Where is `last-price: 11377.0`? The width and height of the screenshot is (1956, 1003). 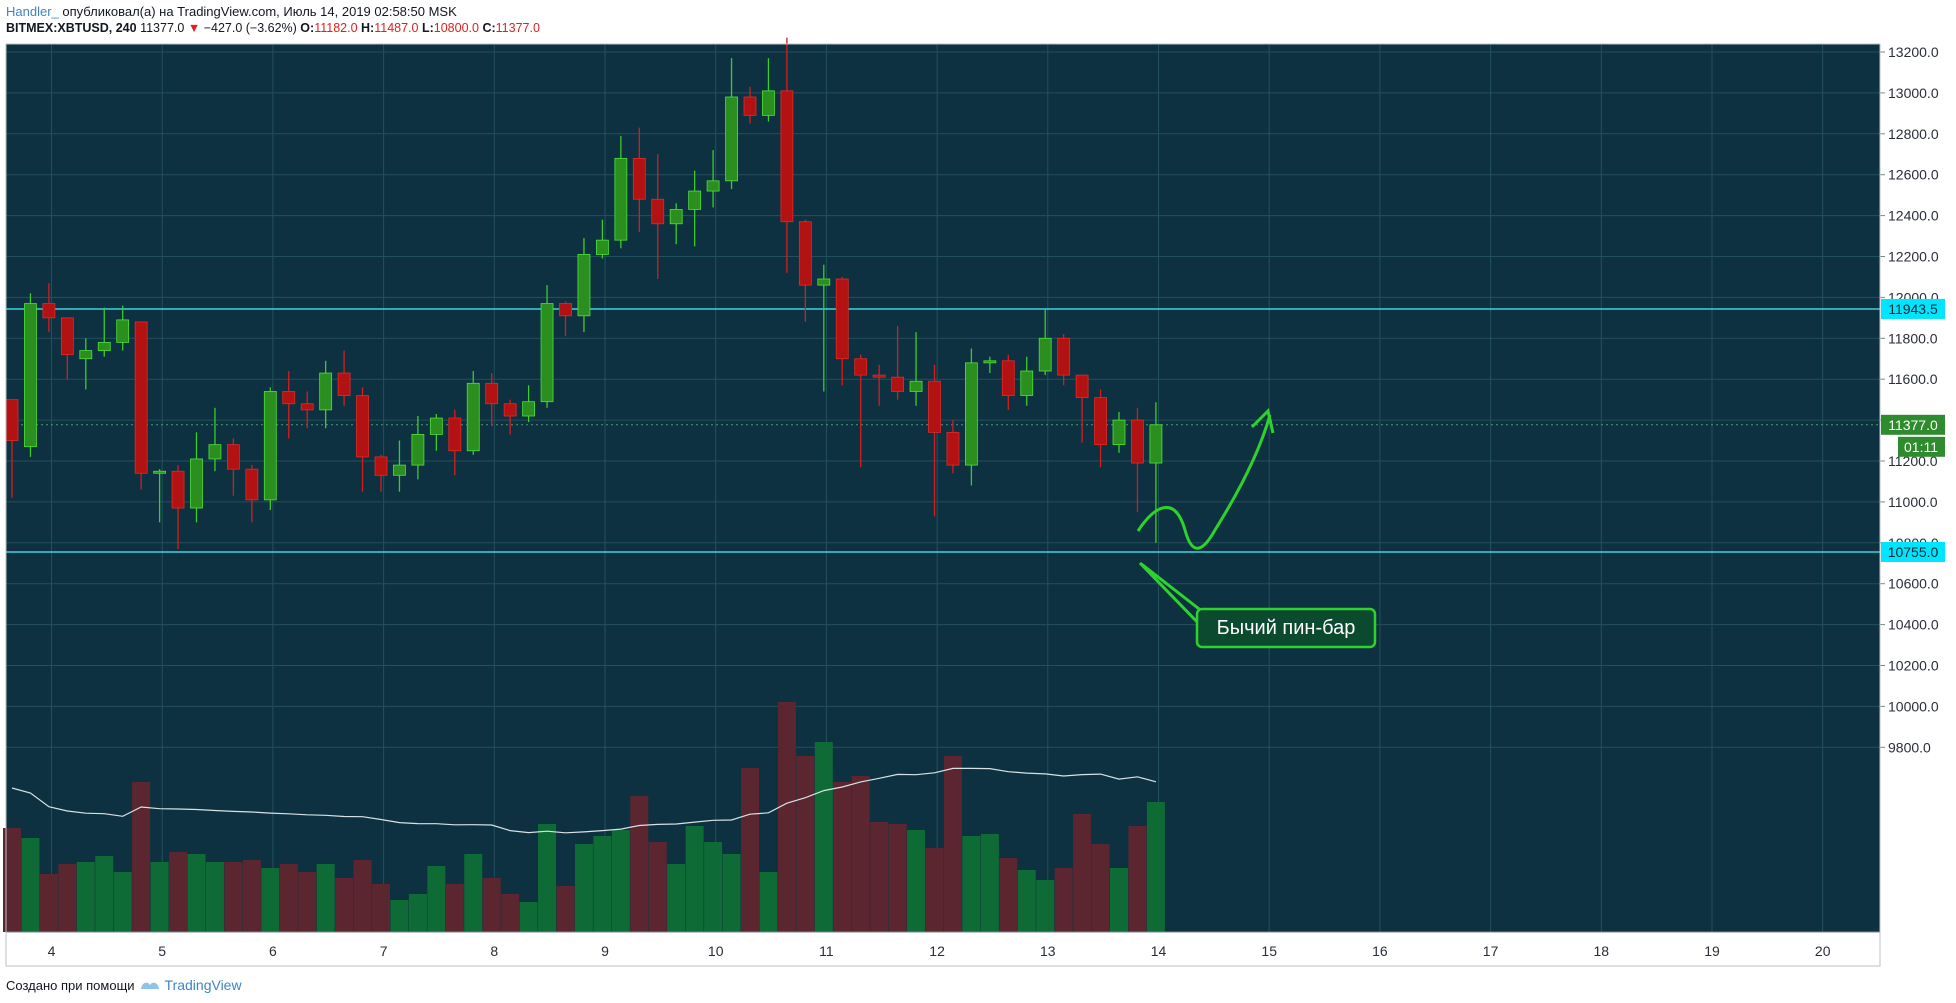 last-price: 11377.0 is located at coordinates (162, 28).